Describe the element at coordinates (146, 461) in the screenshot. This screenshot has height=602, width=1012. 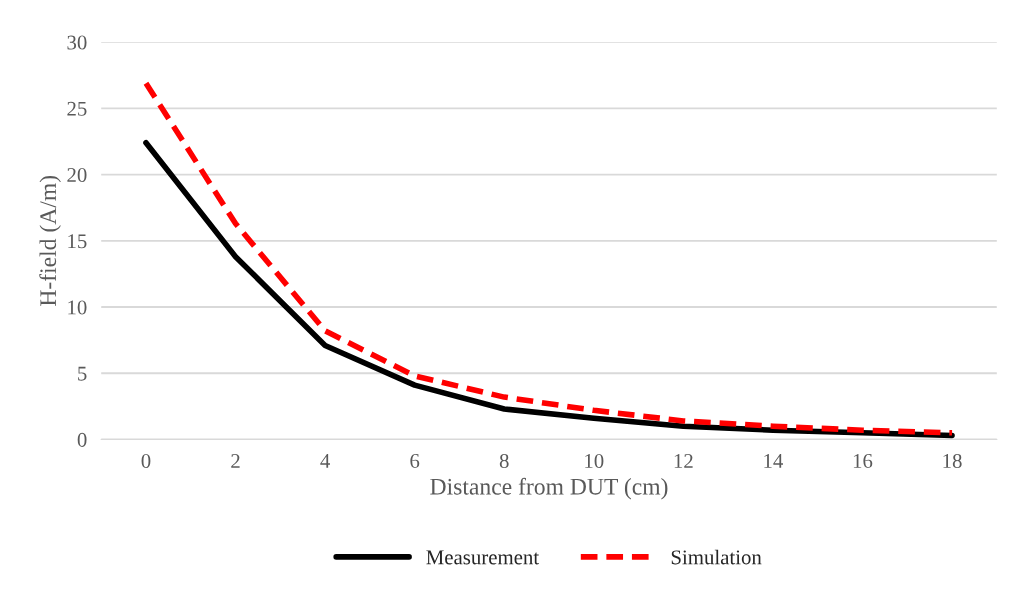
I see `x-tick-label: 0` at that location.